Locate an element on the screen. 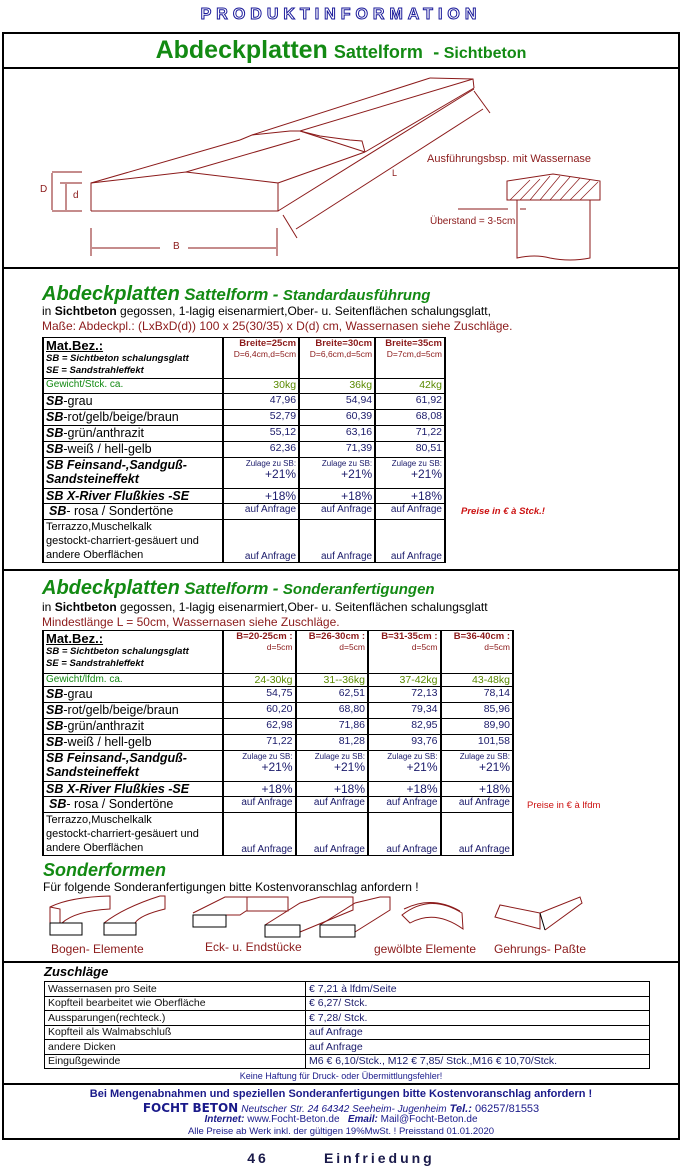  page-section: Einfriedung is located at coordinates (379, 1158).